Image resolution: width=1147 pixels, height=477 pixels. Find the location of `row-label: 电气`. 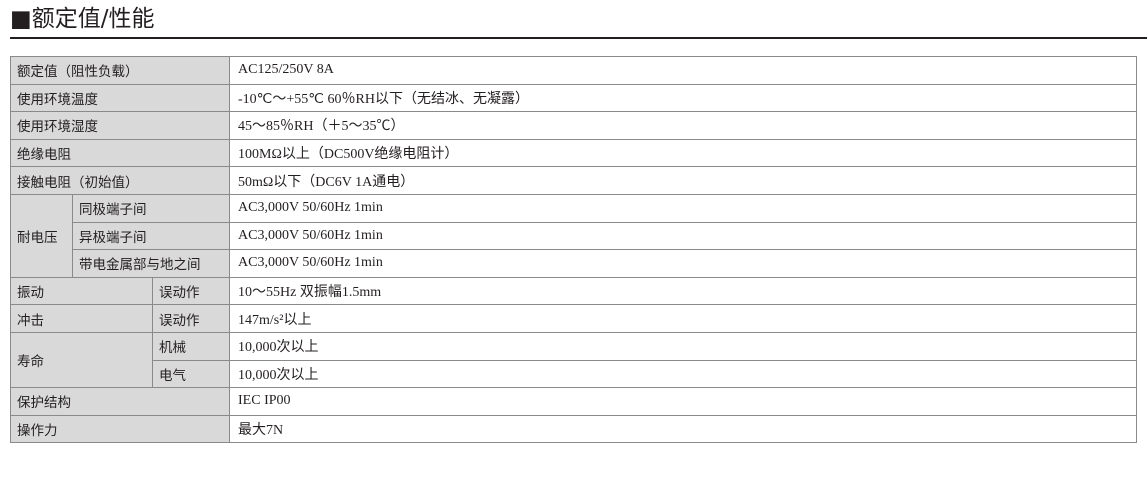

row-label: 电气 is located at coordinates (191, 374).